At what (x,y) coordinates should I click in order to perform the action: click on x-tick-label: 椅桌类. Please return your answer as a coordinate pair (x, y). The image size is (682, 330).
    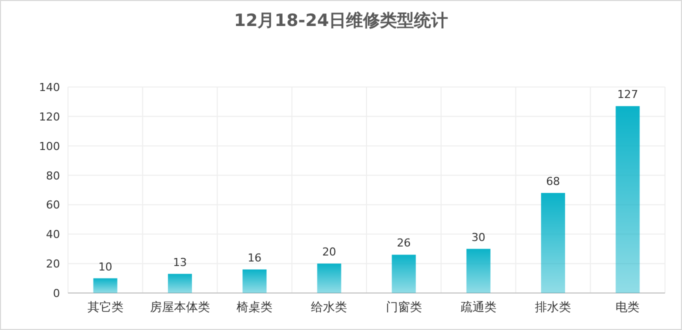
    Looking at the image, I should click on (254, 307).